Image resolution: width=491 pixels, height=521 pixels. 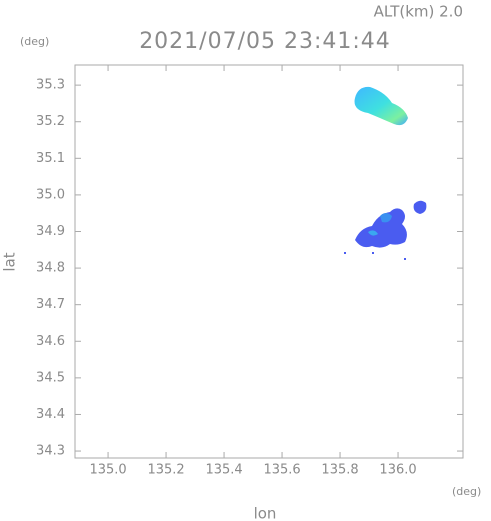 What do you see at coordinates (165, 470) in the screenshot?
I see `x-tick-label: 135.2` at bounding box center [165, 470].